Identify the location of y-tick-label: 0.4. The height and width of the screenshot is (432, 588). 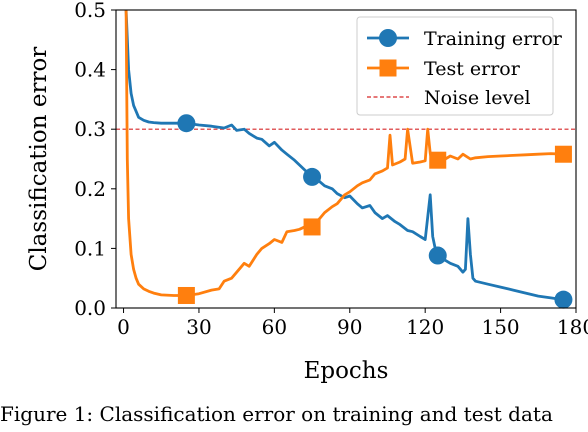
(90, 70).